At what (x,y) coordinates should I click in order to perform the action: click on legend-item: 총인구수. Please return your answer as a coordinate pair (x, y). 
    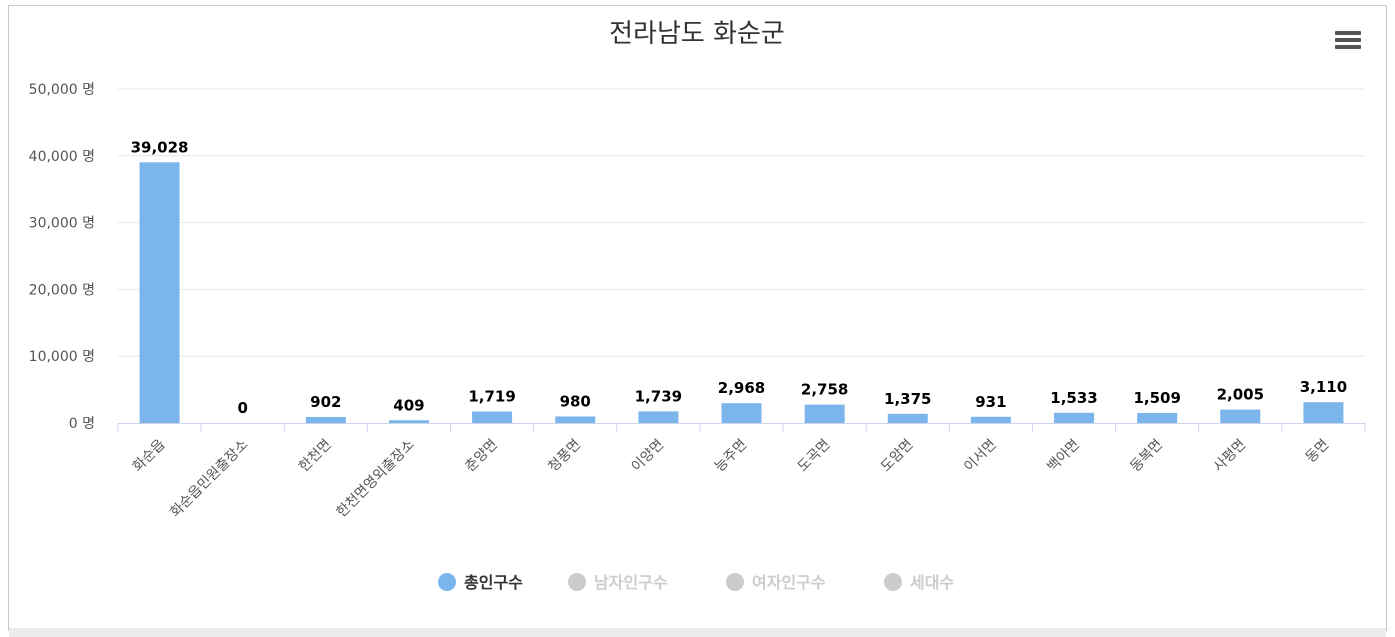
    Looking at the image, I should click on (480, 582).